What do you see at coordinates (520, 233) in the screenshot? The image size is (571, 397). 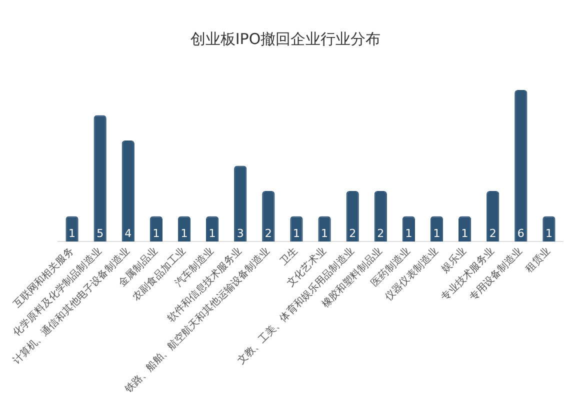 I see `data-label: 6` at bounding box center [520, 233].